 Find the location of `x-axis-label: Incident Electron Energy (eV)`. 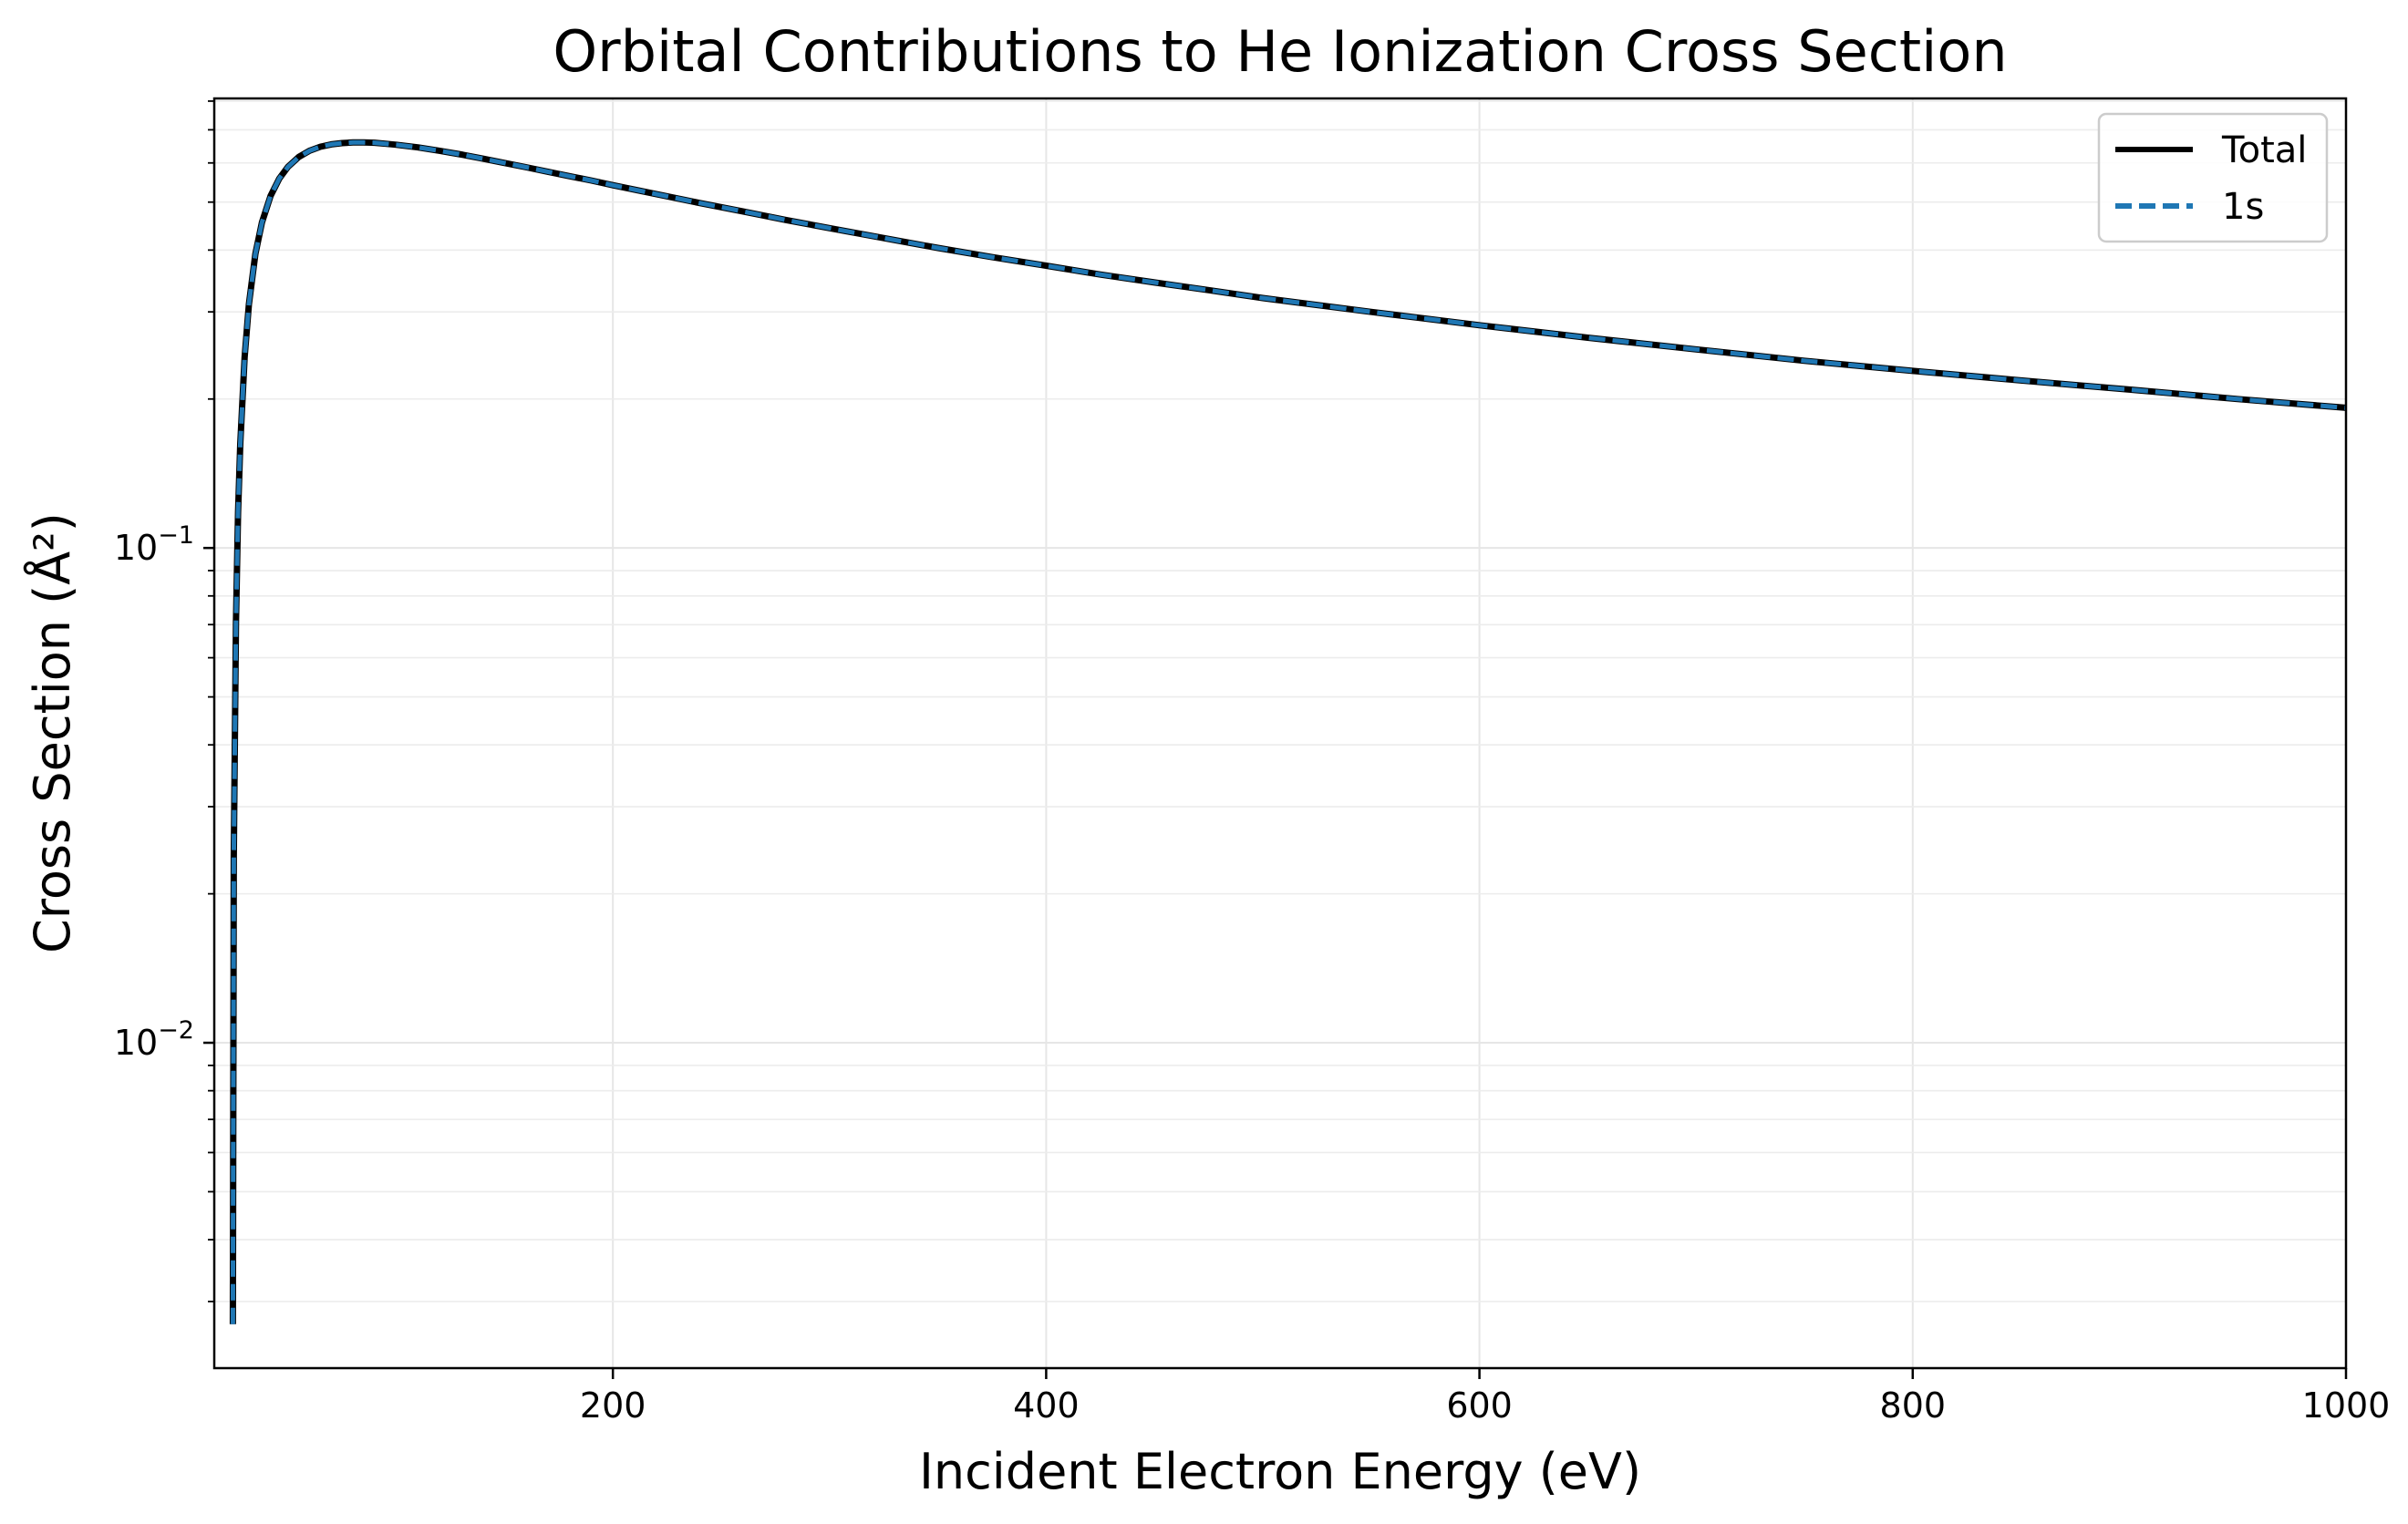

x-axis-label: Incident Electron Energy (eV) is located at coordinates (1280, 1471).